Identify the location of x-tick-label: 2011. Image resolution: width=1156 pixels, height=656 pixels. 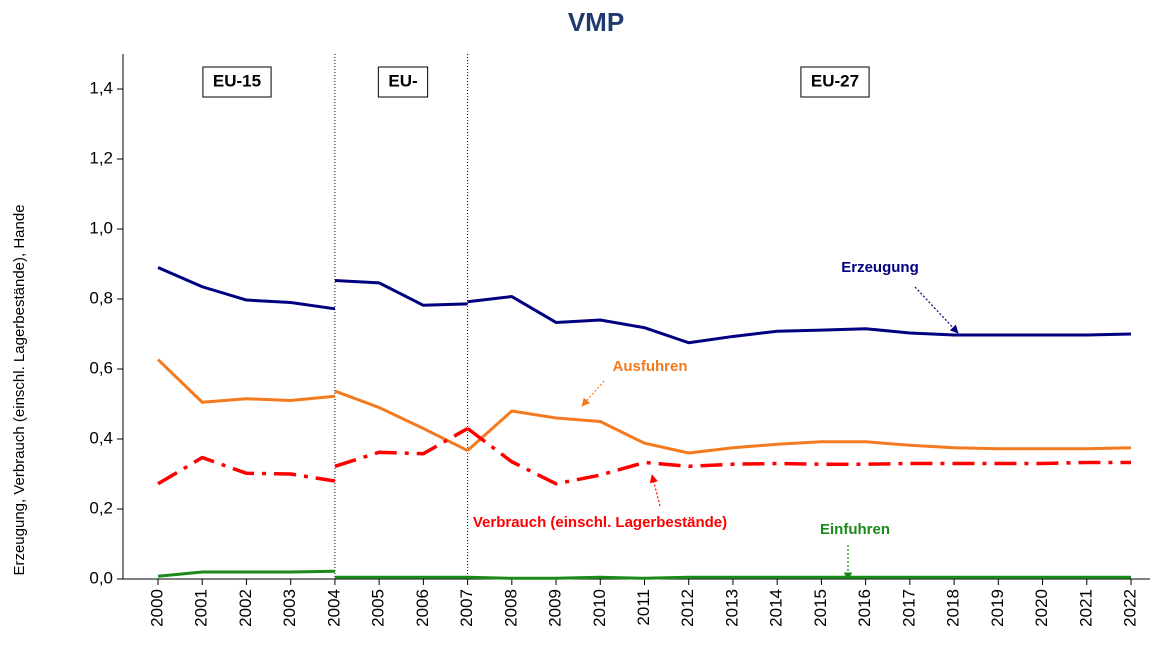
(643, 607).